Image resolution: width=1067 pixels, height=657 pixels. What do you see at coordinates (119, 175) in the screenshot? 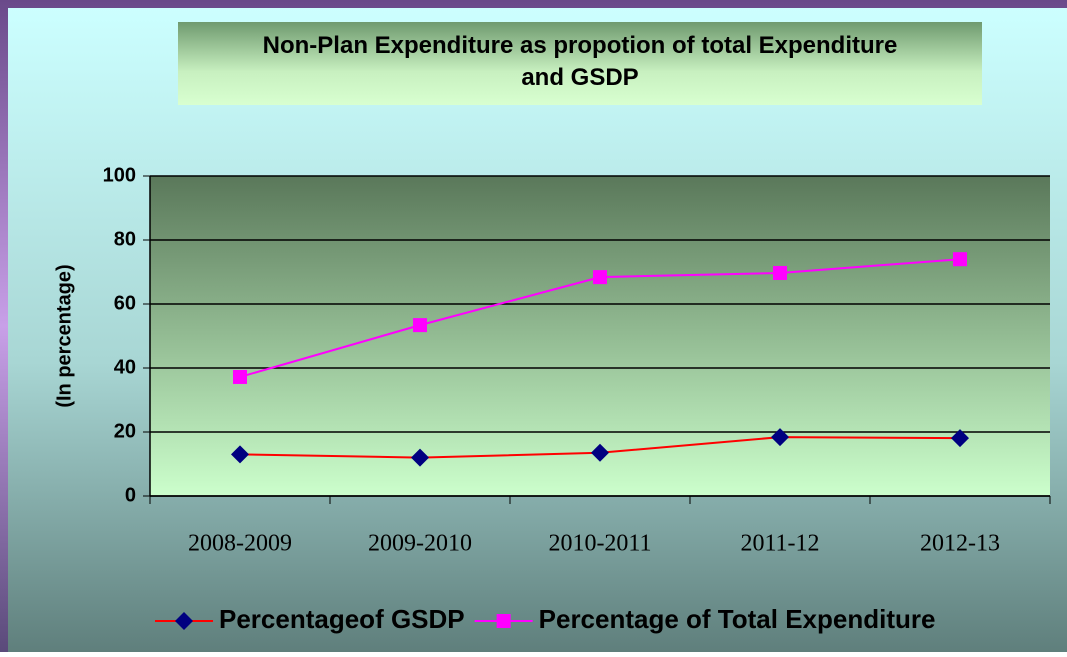
I see `y-tick-label: 100` at bounding box center [119, 175].